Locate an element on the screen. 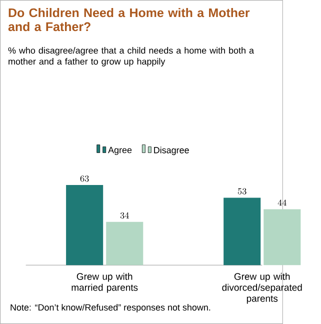 Image resolution: width=321 pixels, height=324 pixels. legend-label: Agree is located at coordinates (120, 150).